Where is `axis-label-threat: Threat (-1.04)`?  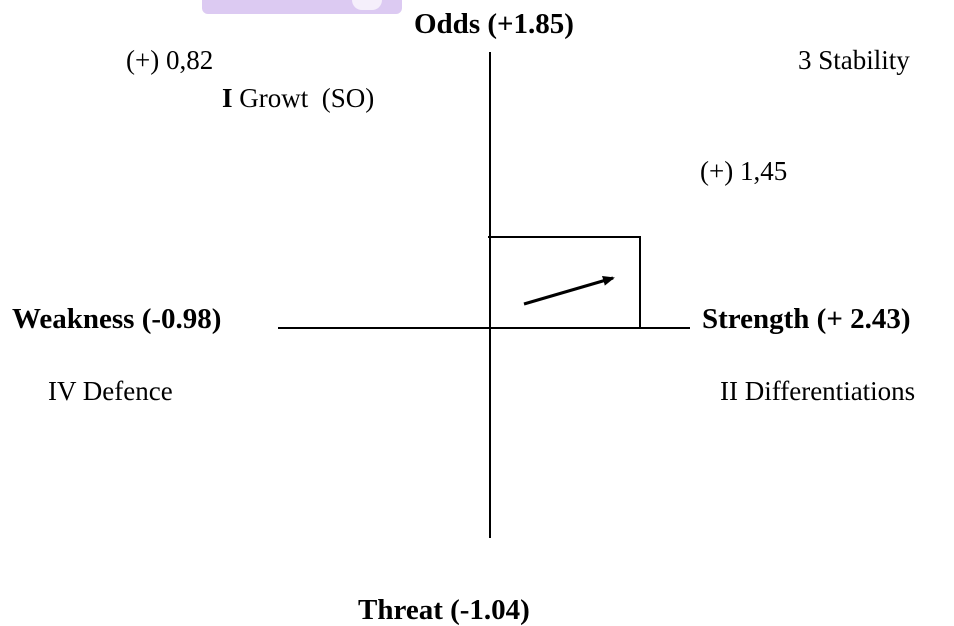 axis-label-threat: Threat (-1.04) is located at coordinates (444, 610).